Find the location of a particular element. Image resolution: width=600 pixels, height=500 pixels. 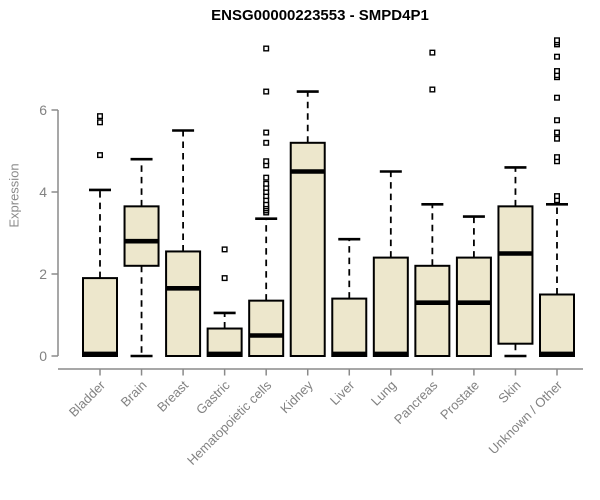

x-category-label: Brain is located at coordinates (134, 394).